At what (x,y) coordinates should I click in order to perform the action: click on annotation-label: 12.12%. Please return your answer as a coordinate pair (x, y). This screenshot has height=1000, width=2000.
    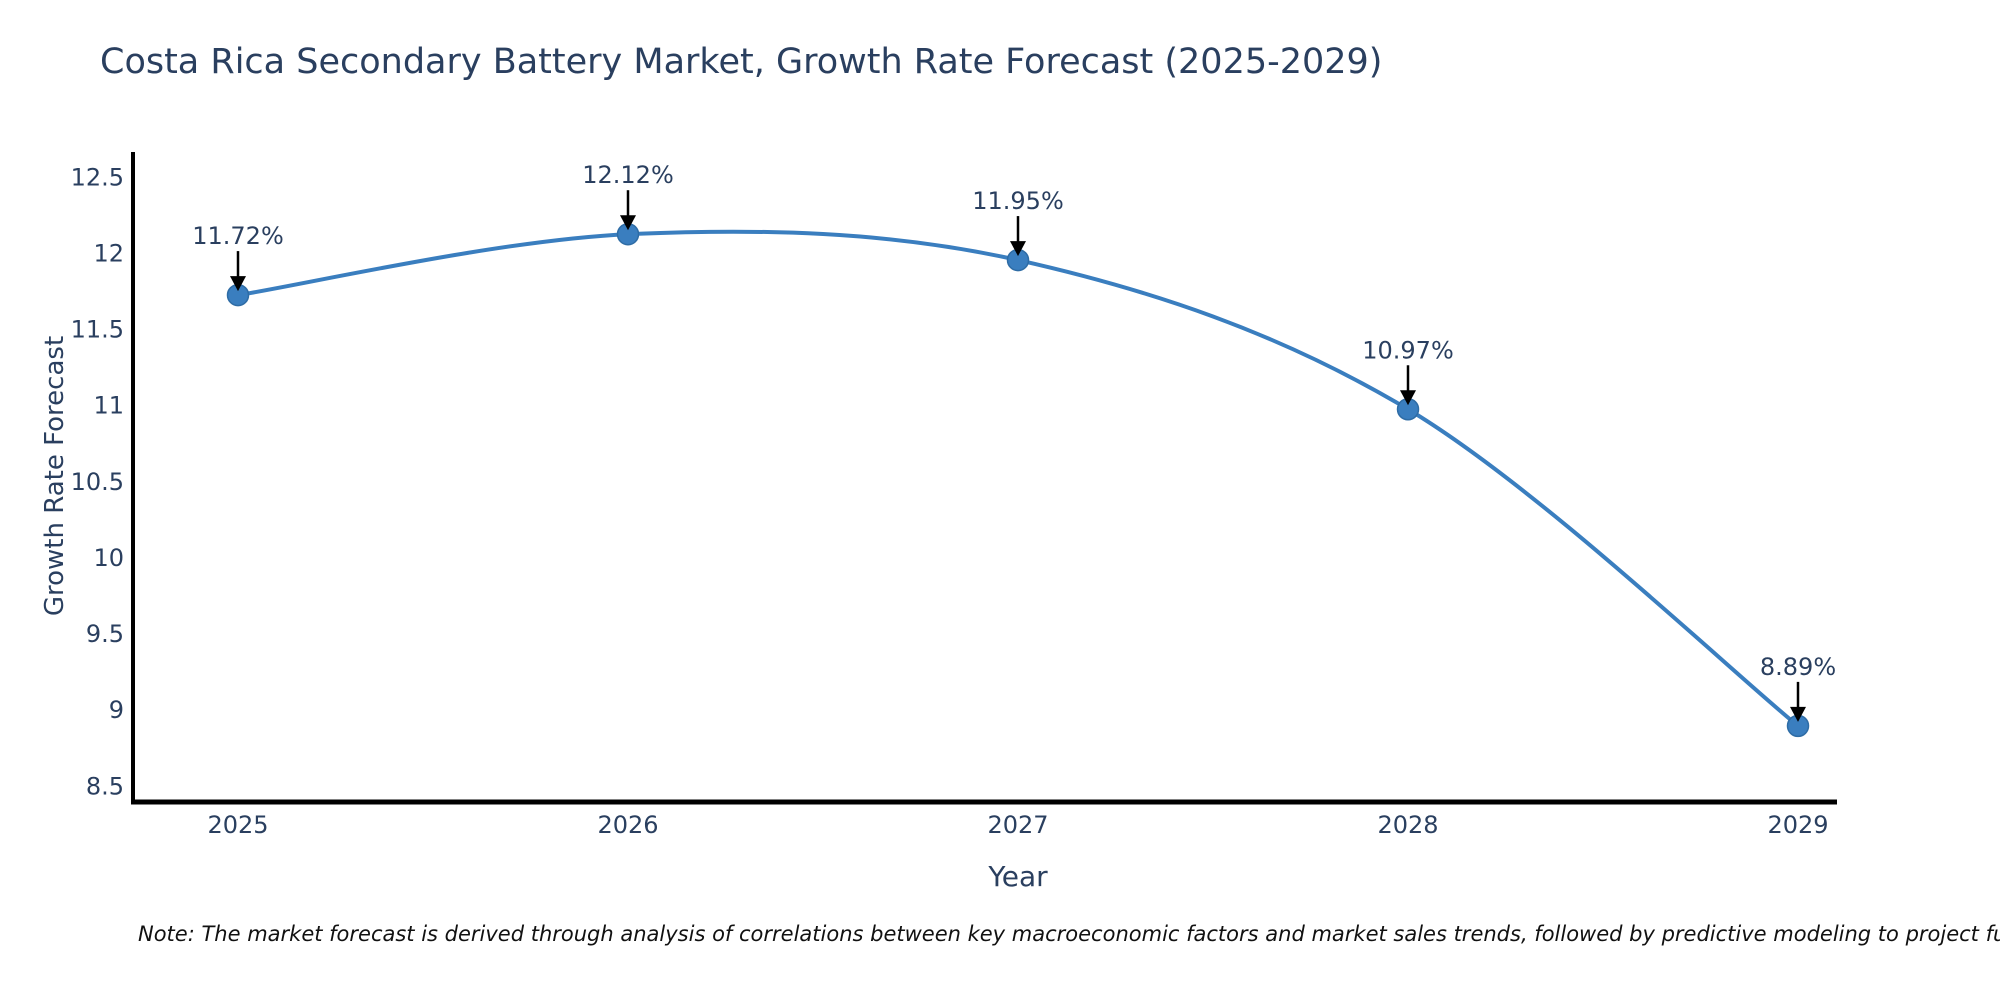
    Looking at the image, I should click on (628, 175).